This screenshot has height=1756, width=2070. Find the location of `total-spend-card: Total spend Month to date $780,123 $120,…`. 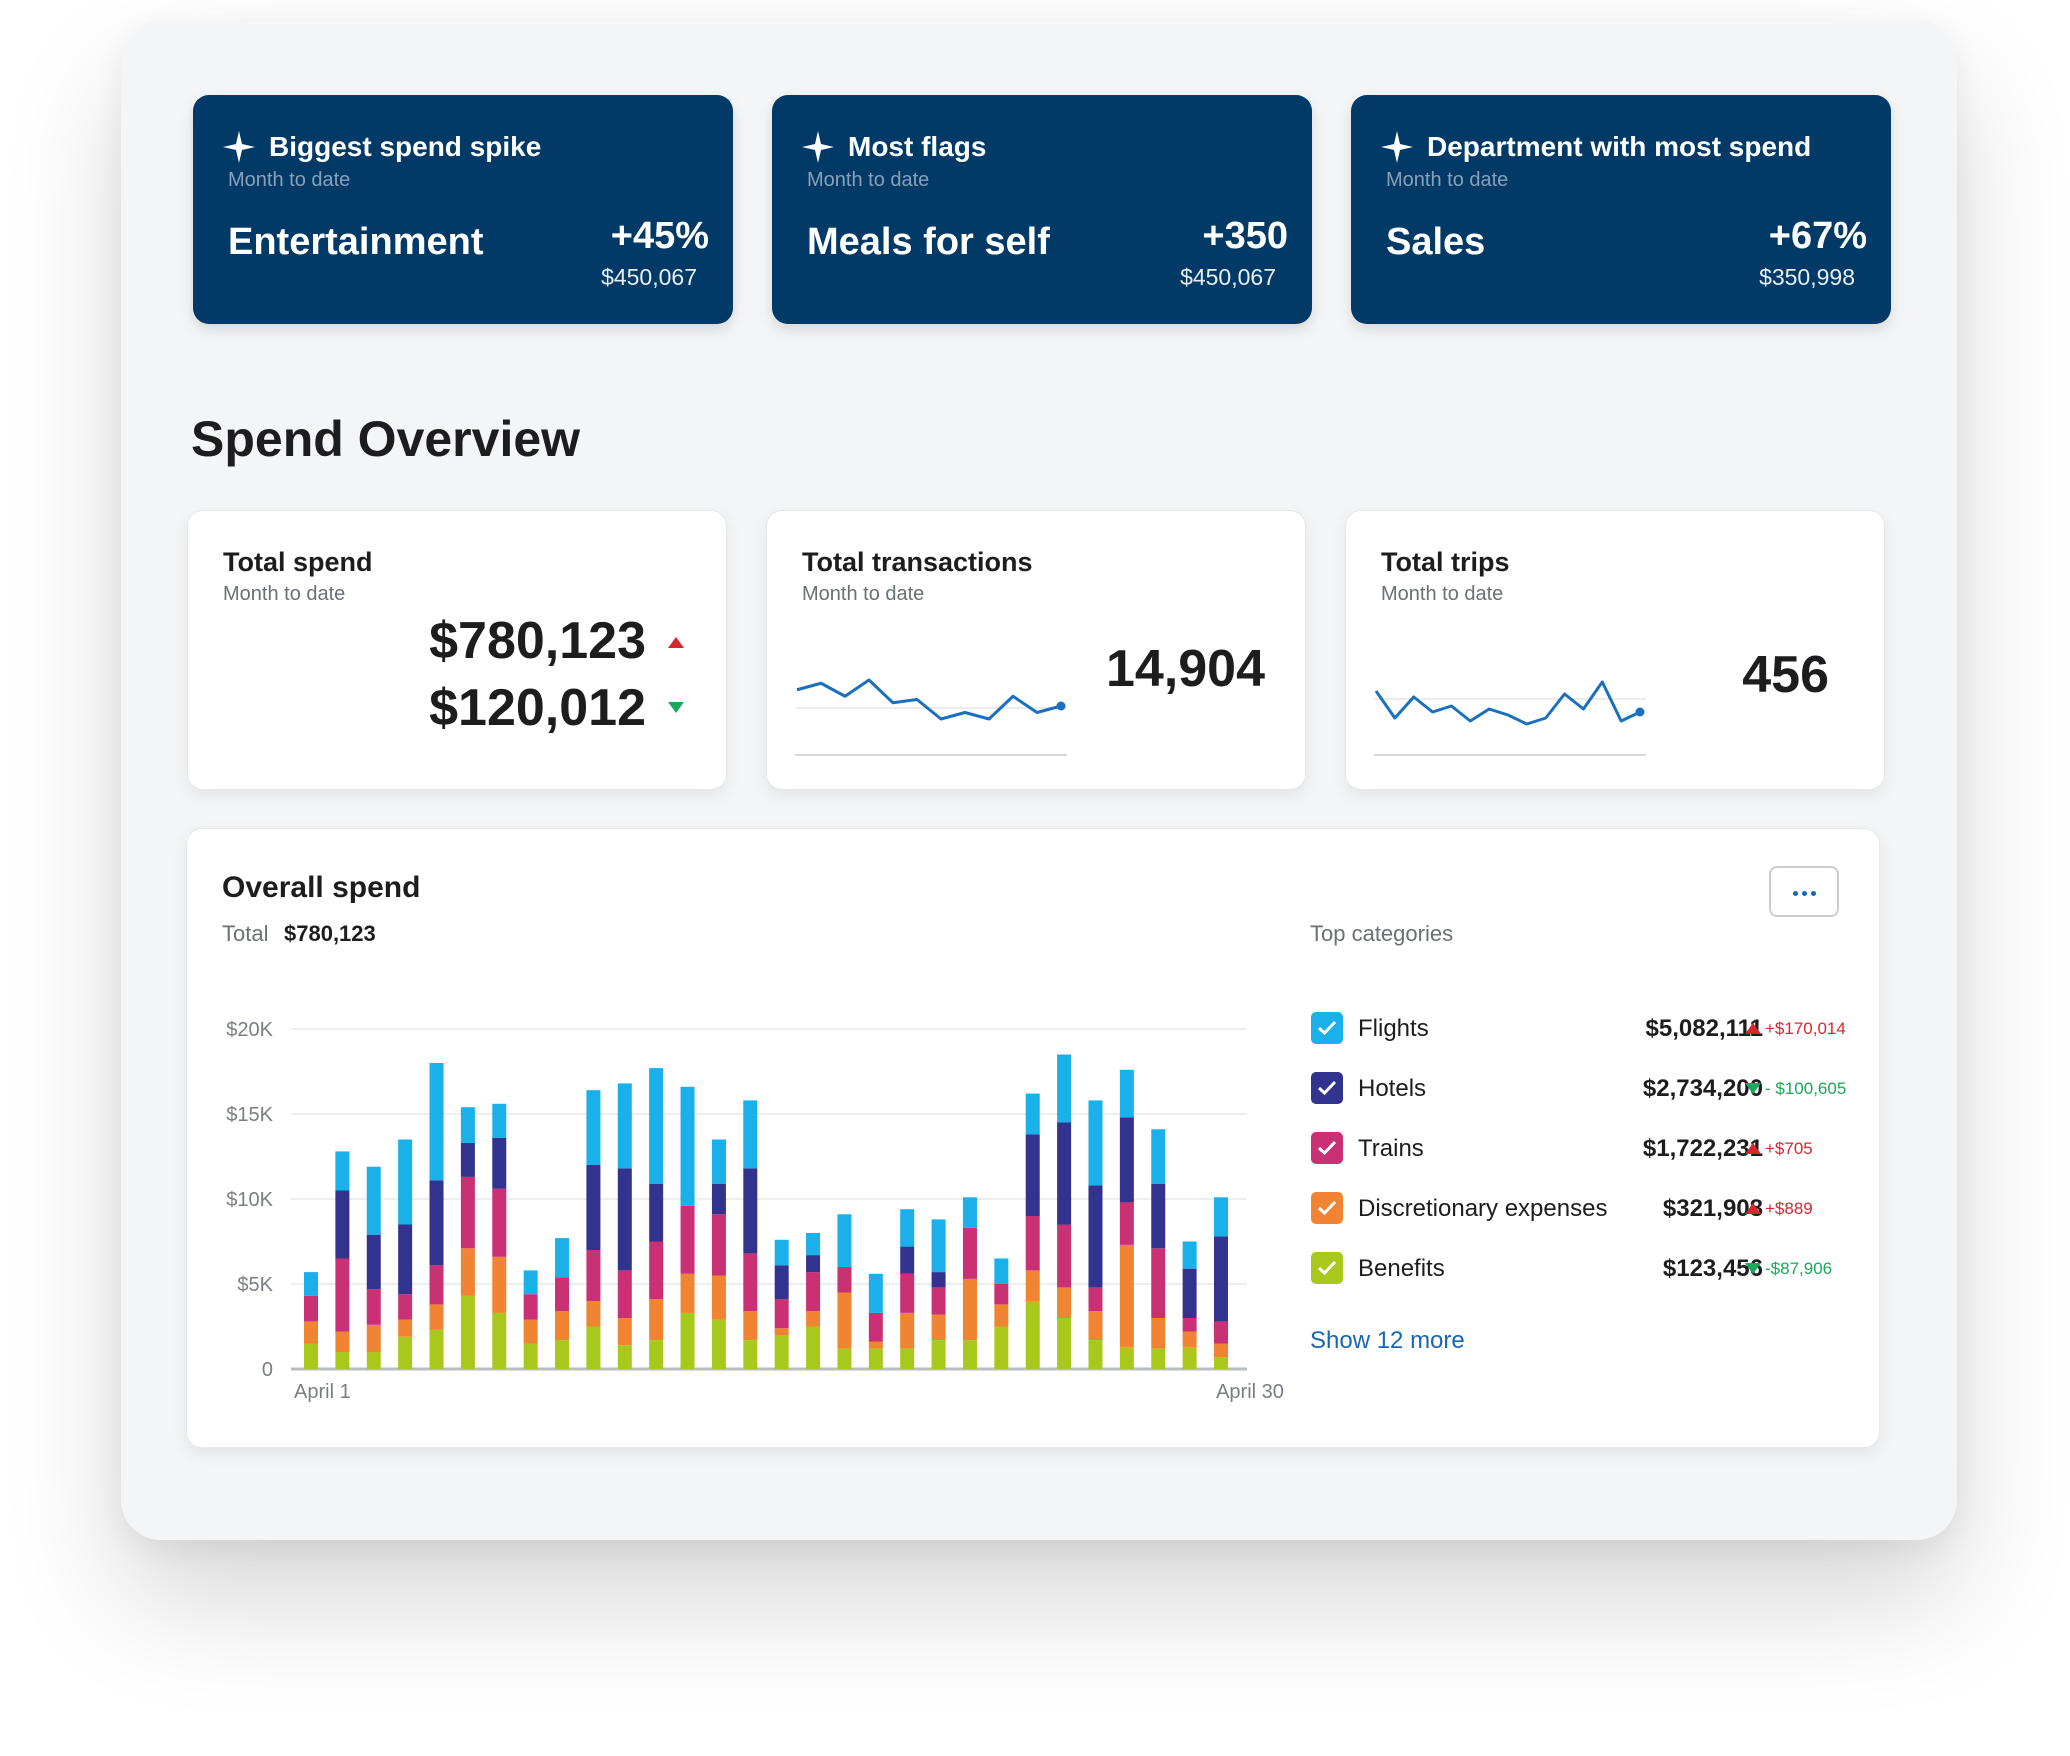

total-spend-card: Total spend Month to date $780,123 $120,… is located at coordinates (457, 650).